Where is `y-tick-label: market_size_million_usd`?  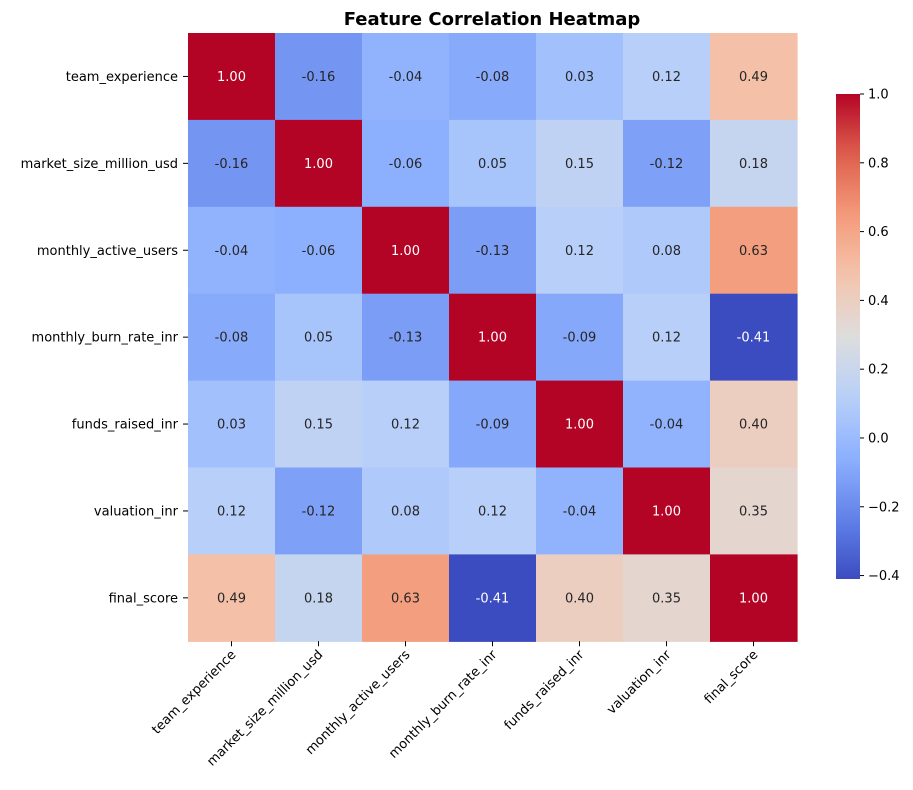
y-tick-label: market_size_million_usd is located at coordinates (99, 164).